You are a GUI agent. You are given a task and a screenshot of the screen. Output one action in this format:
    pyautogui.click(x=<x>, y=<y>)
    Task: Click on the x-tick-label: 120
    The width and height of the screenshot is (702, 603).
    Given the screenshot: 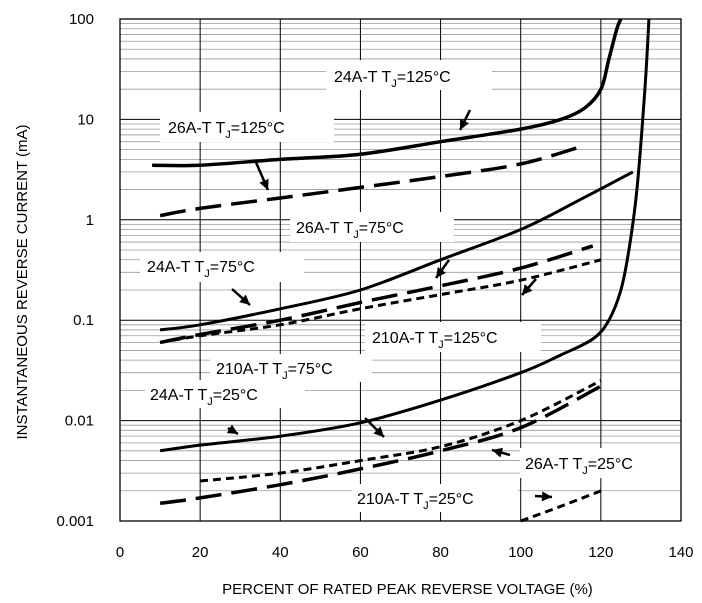 What is the action you would take?
    pyautogui.click(x=600, y=552)
    